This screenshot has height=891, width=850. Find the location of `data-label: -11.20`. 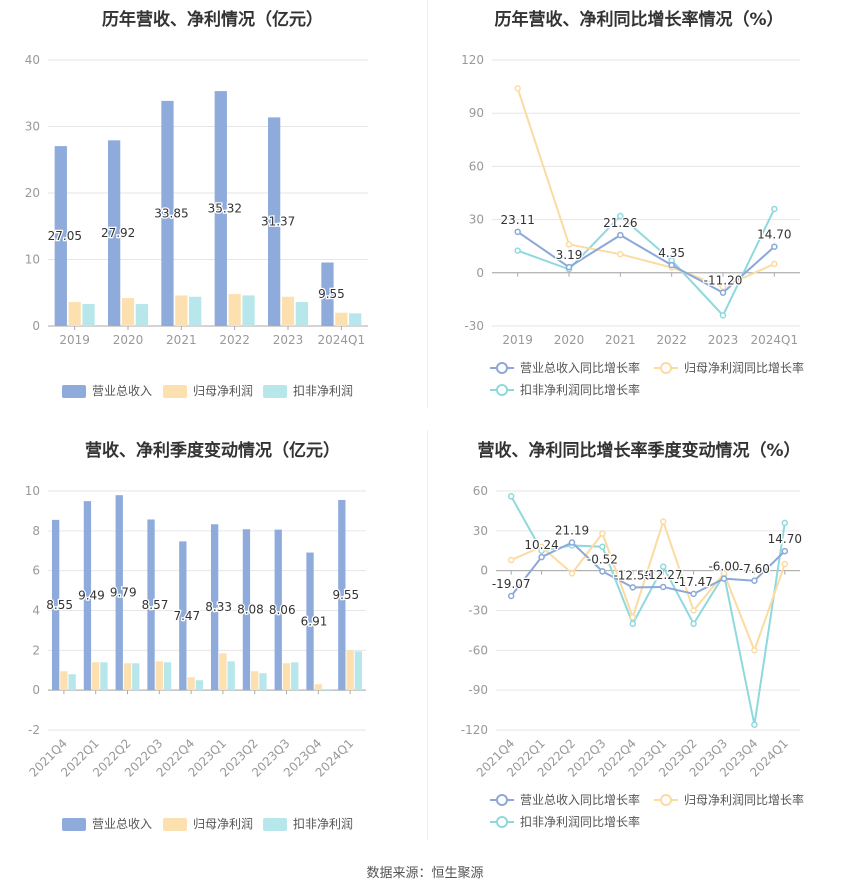

data-label: -11.20 is located at coordinates (723, 281).